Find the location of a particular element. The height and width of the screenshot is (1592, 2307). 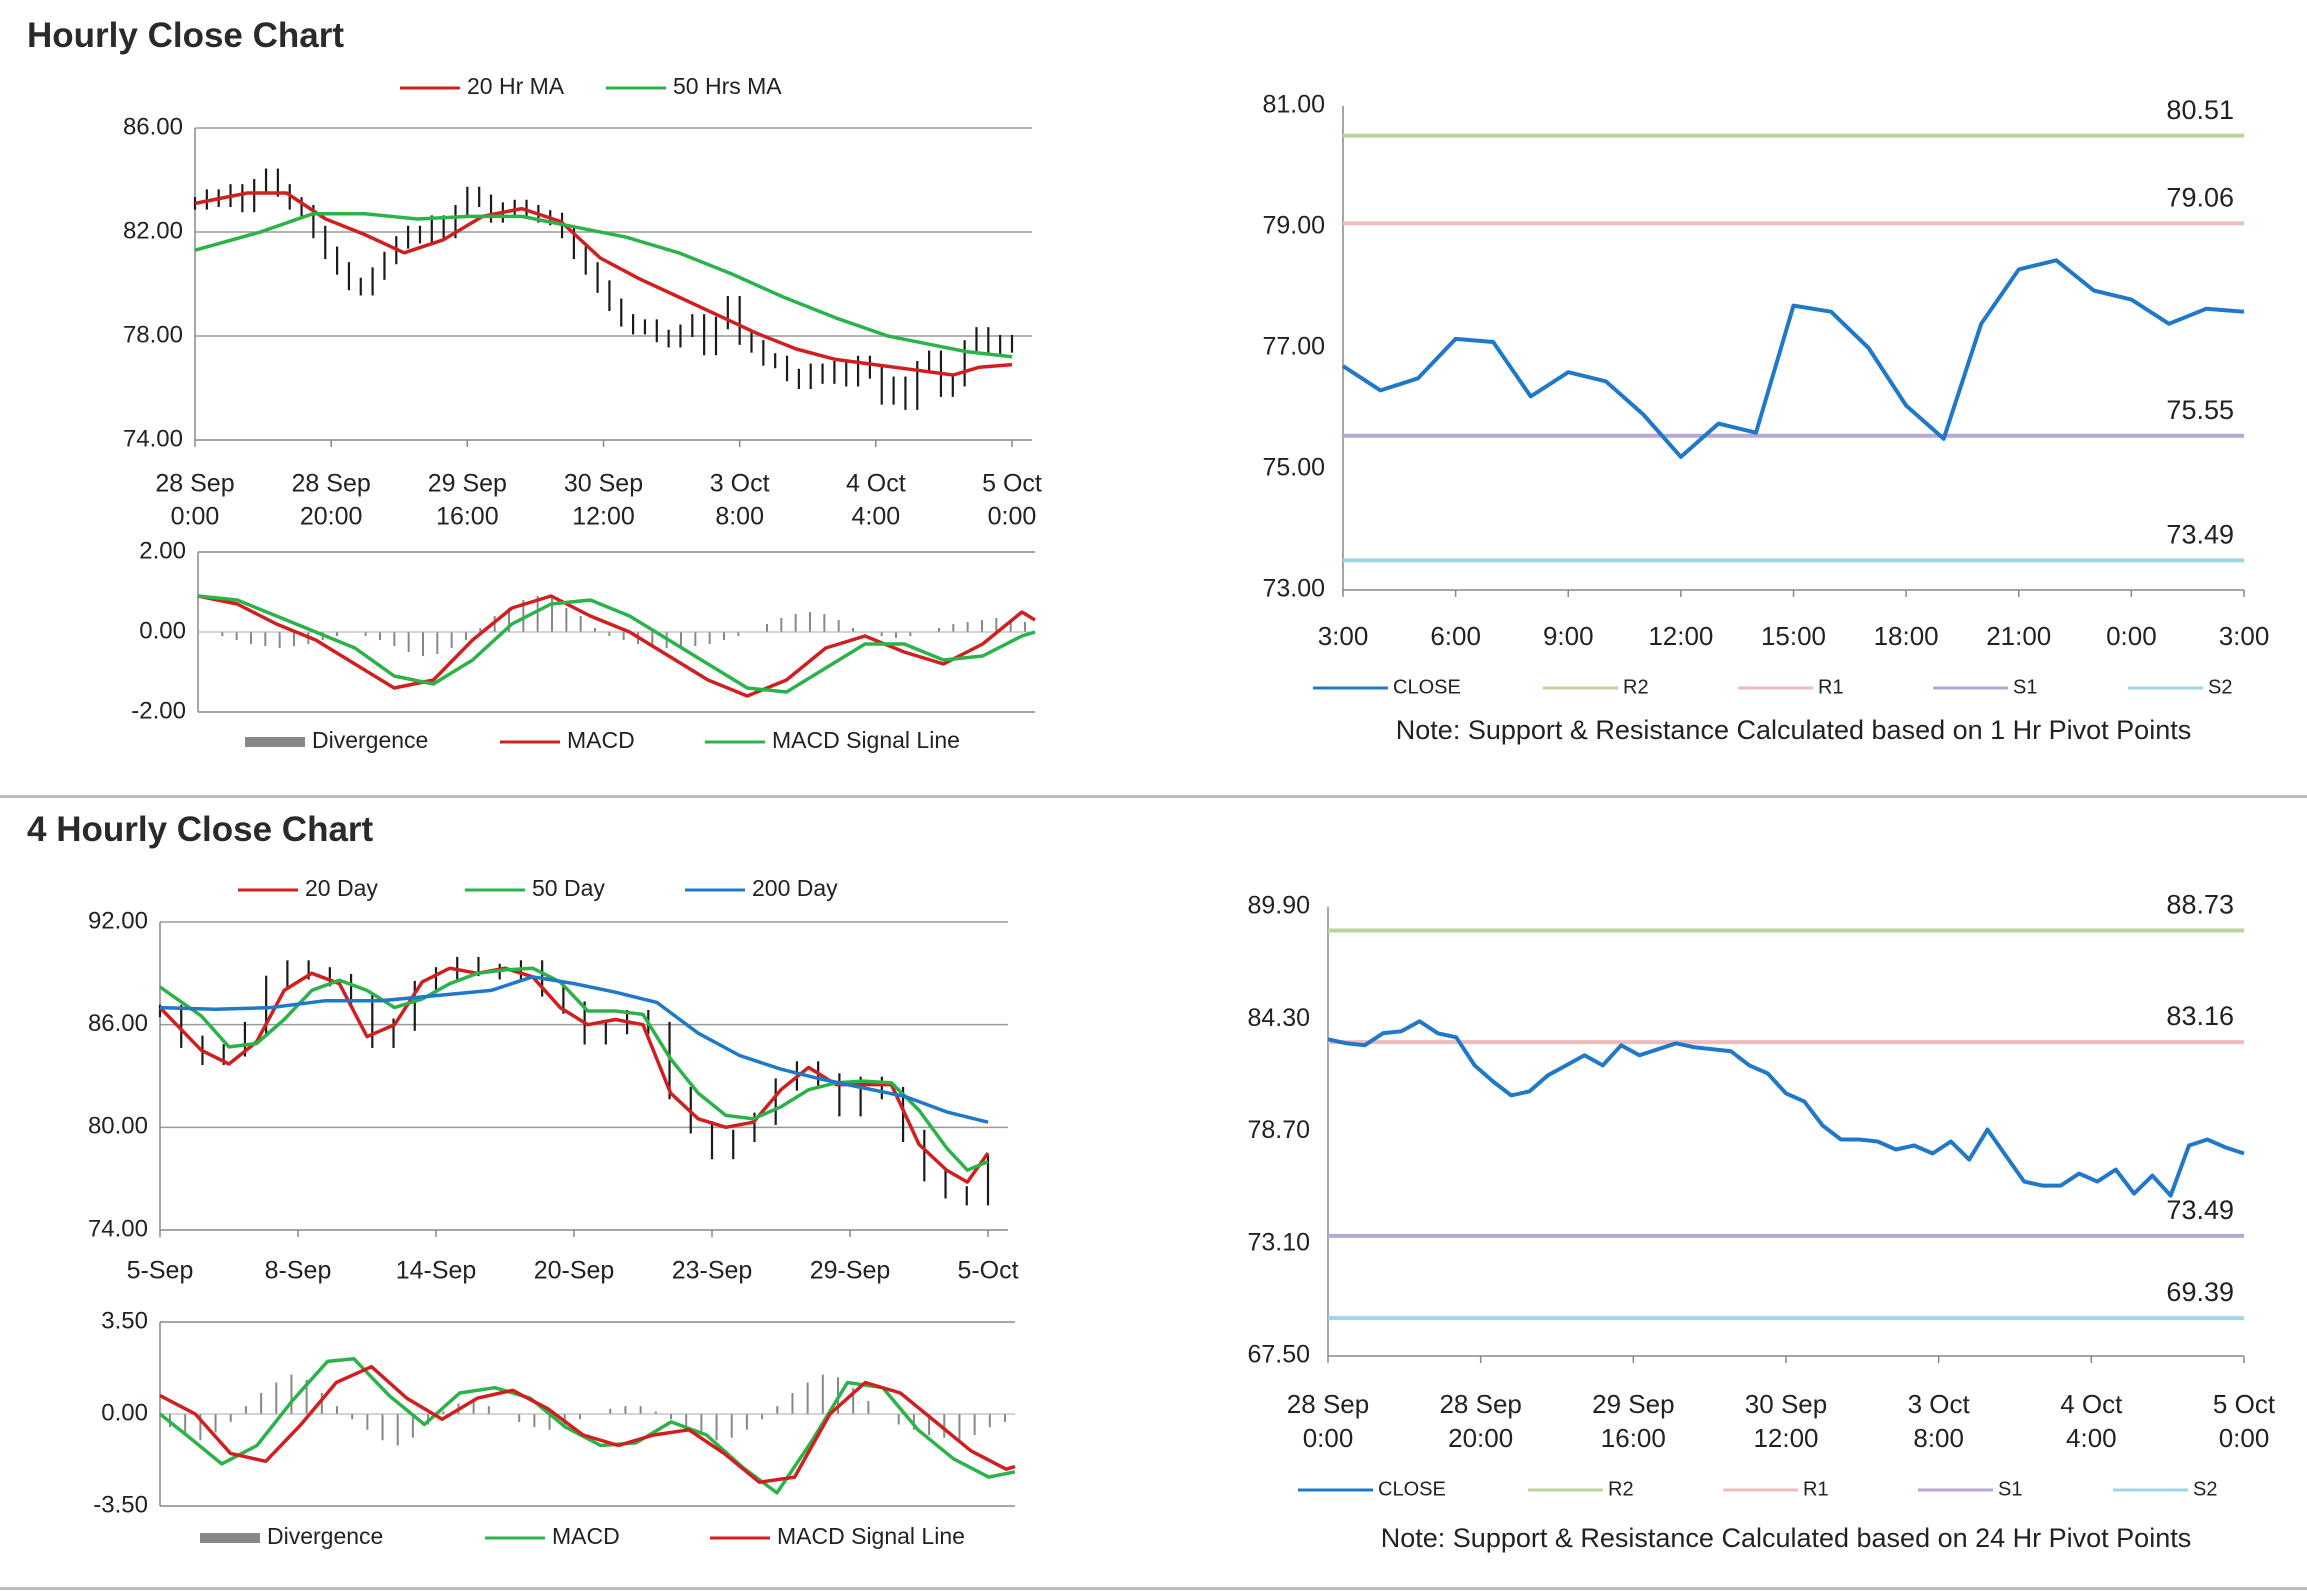

hourly-pivot-xtick-label: 21:00 is located at coordinates (2018, 636).